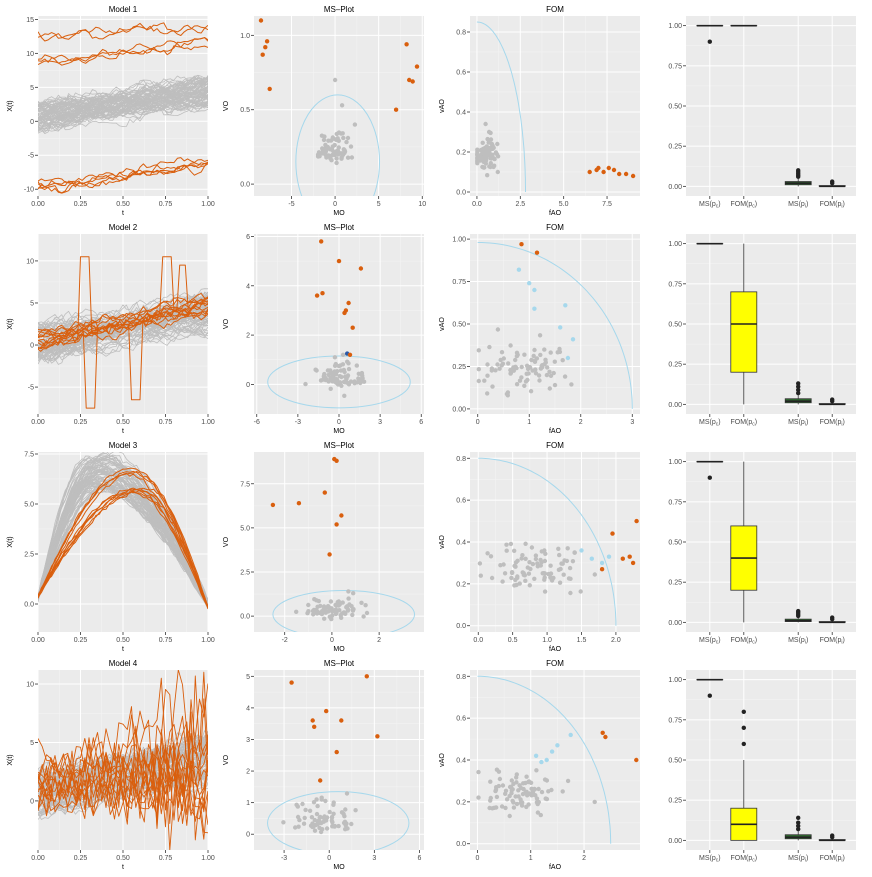  I want to click on y-tick-label: 0.00, so click(459, 409).